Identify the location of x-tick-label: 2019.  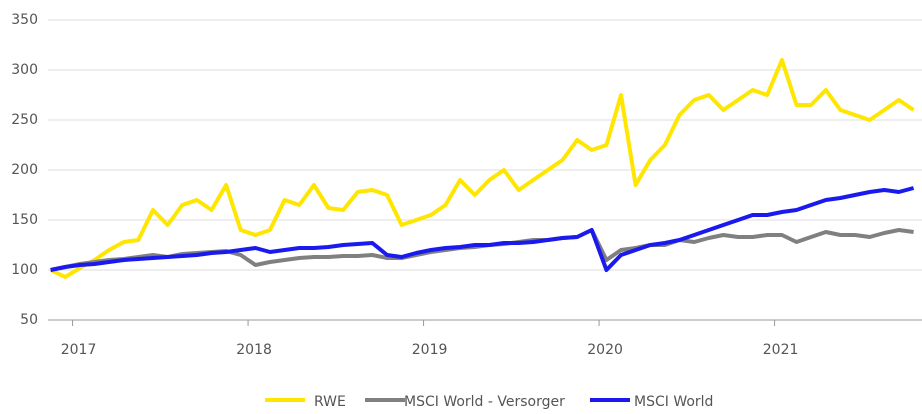
(430, 350).